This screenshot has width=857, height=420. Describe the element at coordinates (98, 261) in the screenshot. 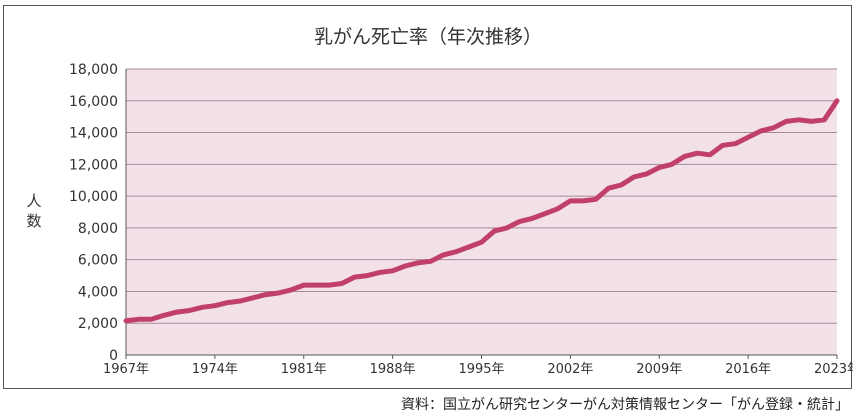

I see `y-tick-label: 6,000` at that location.